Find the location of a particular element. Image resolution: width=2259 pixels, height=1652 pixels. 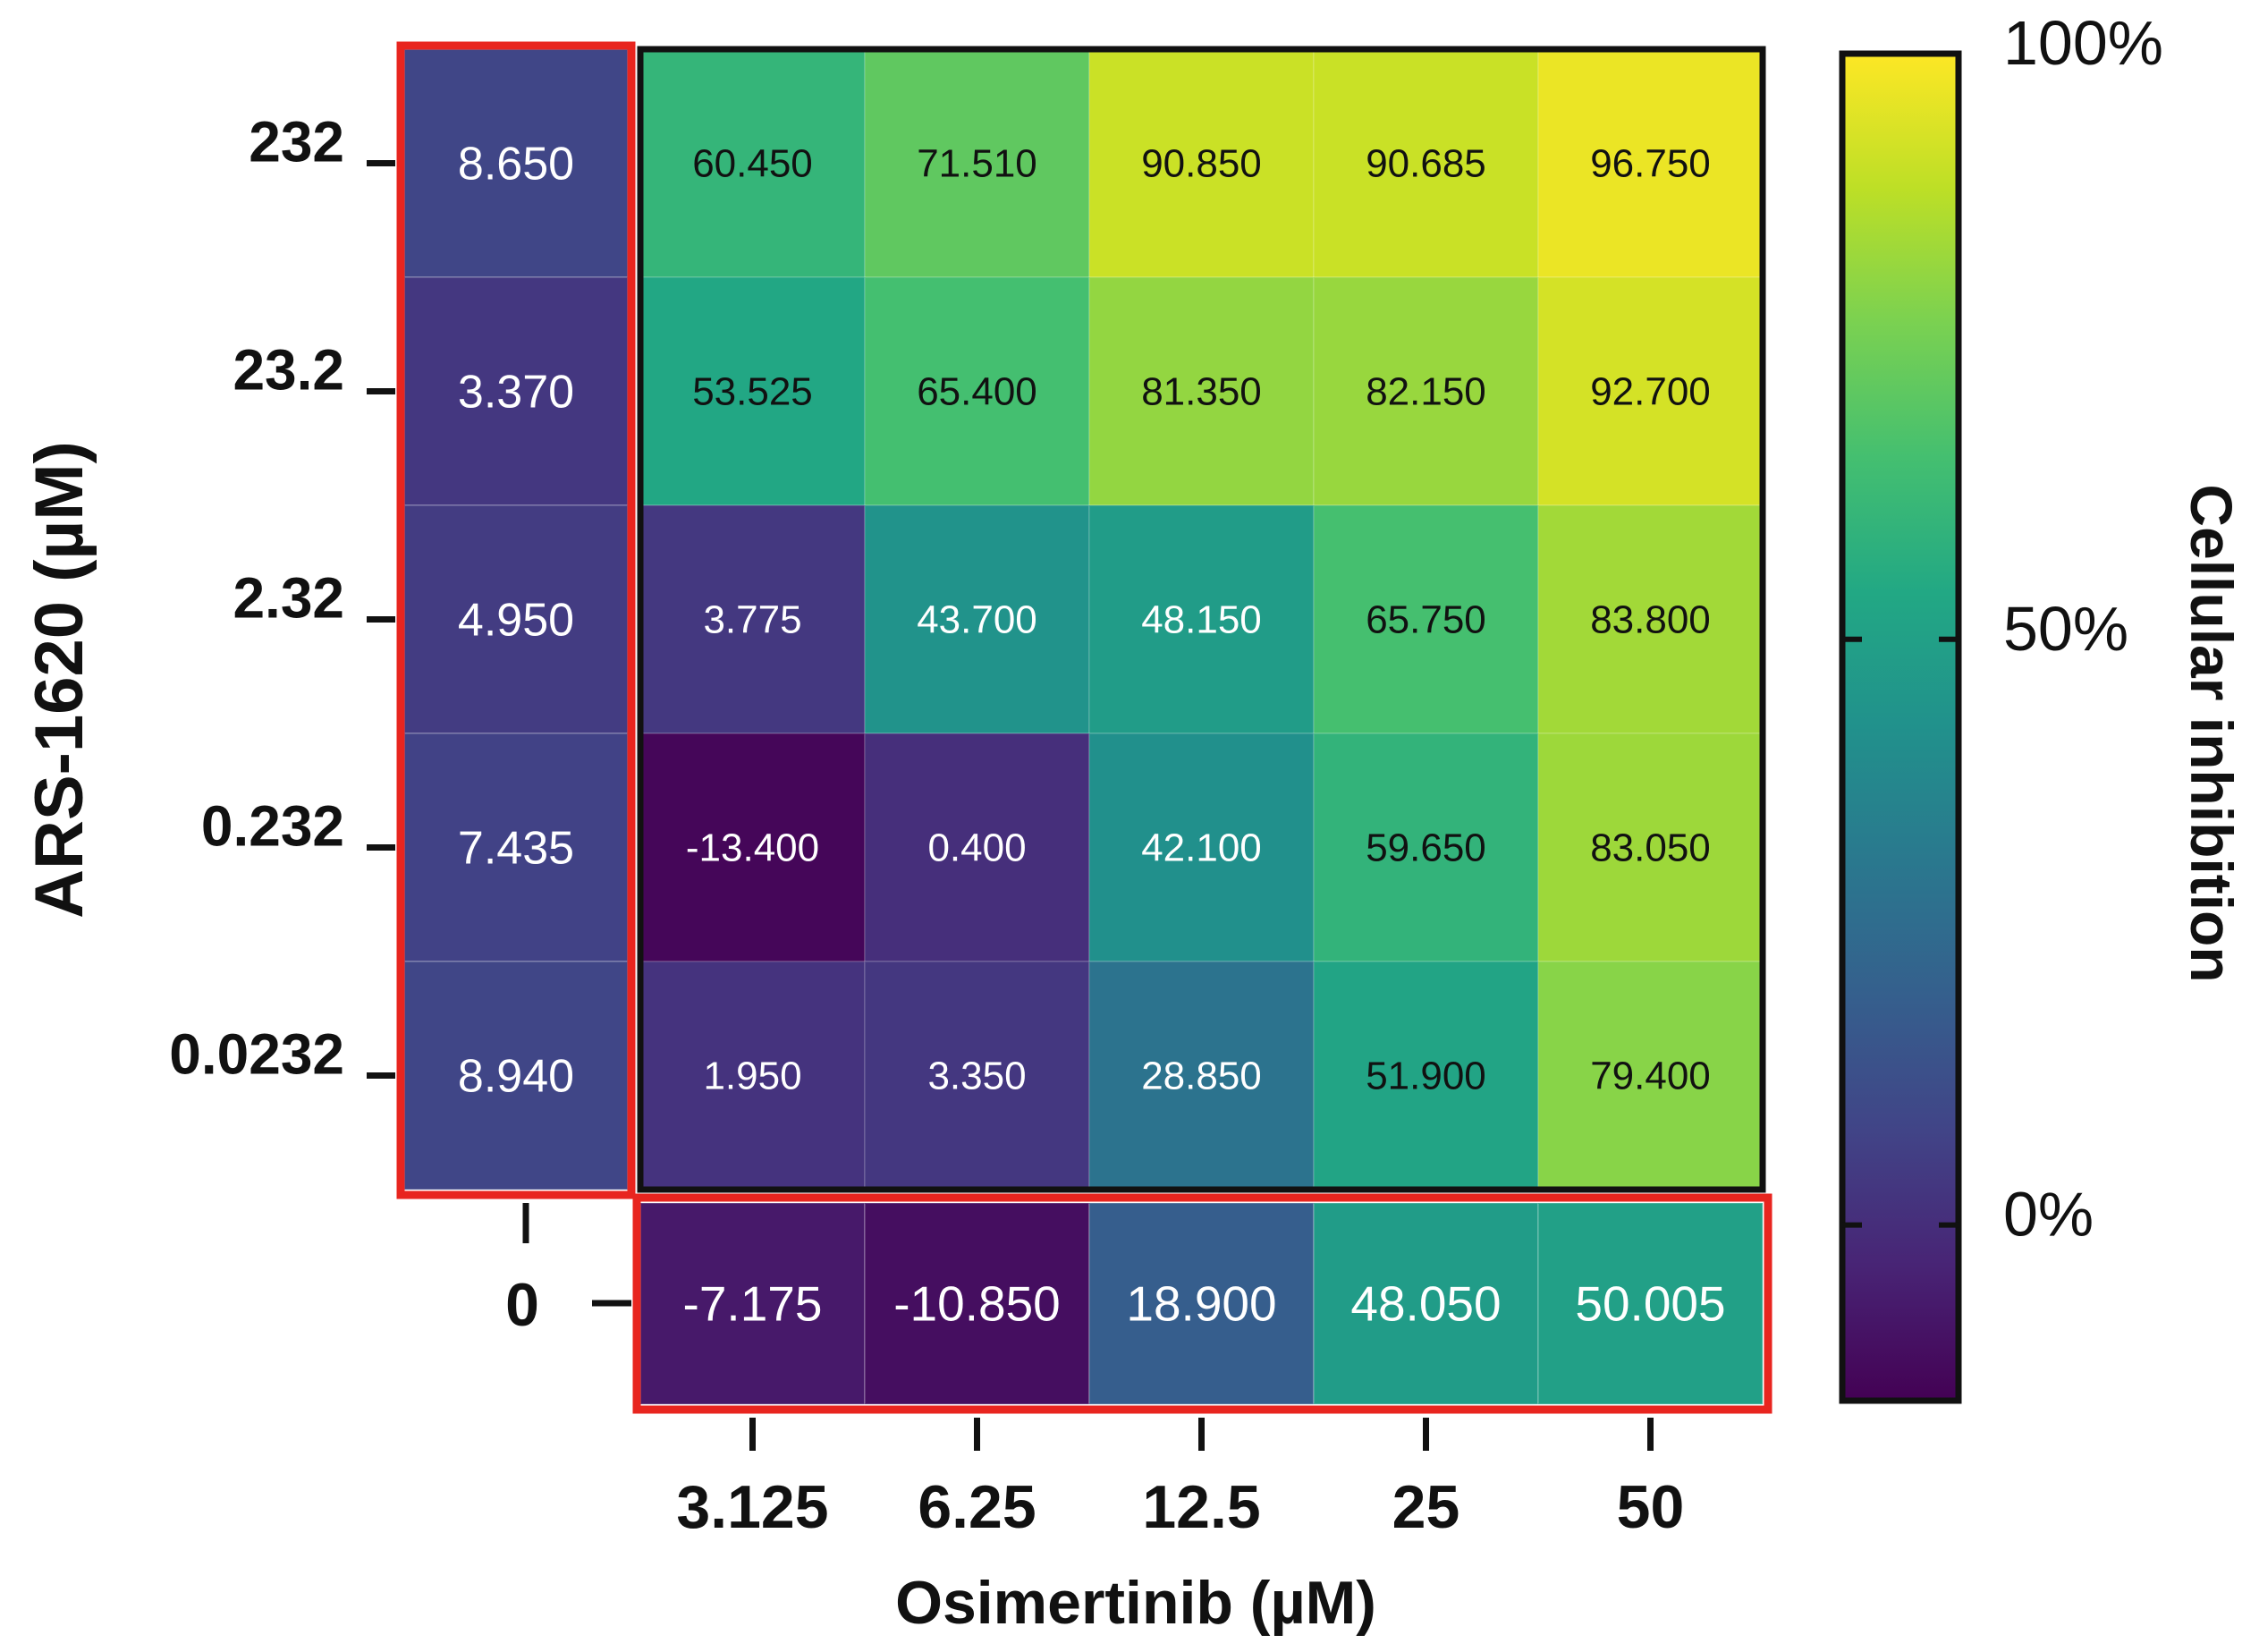

zero-tick-label: 0 is located at coordinates (522, 1305).